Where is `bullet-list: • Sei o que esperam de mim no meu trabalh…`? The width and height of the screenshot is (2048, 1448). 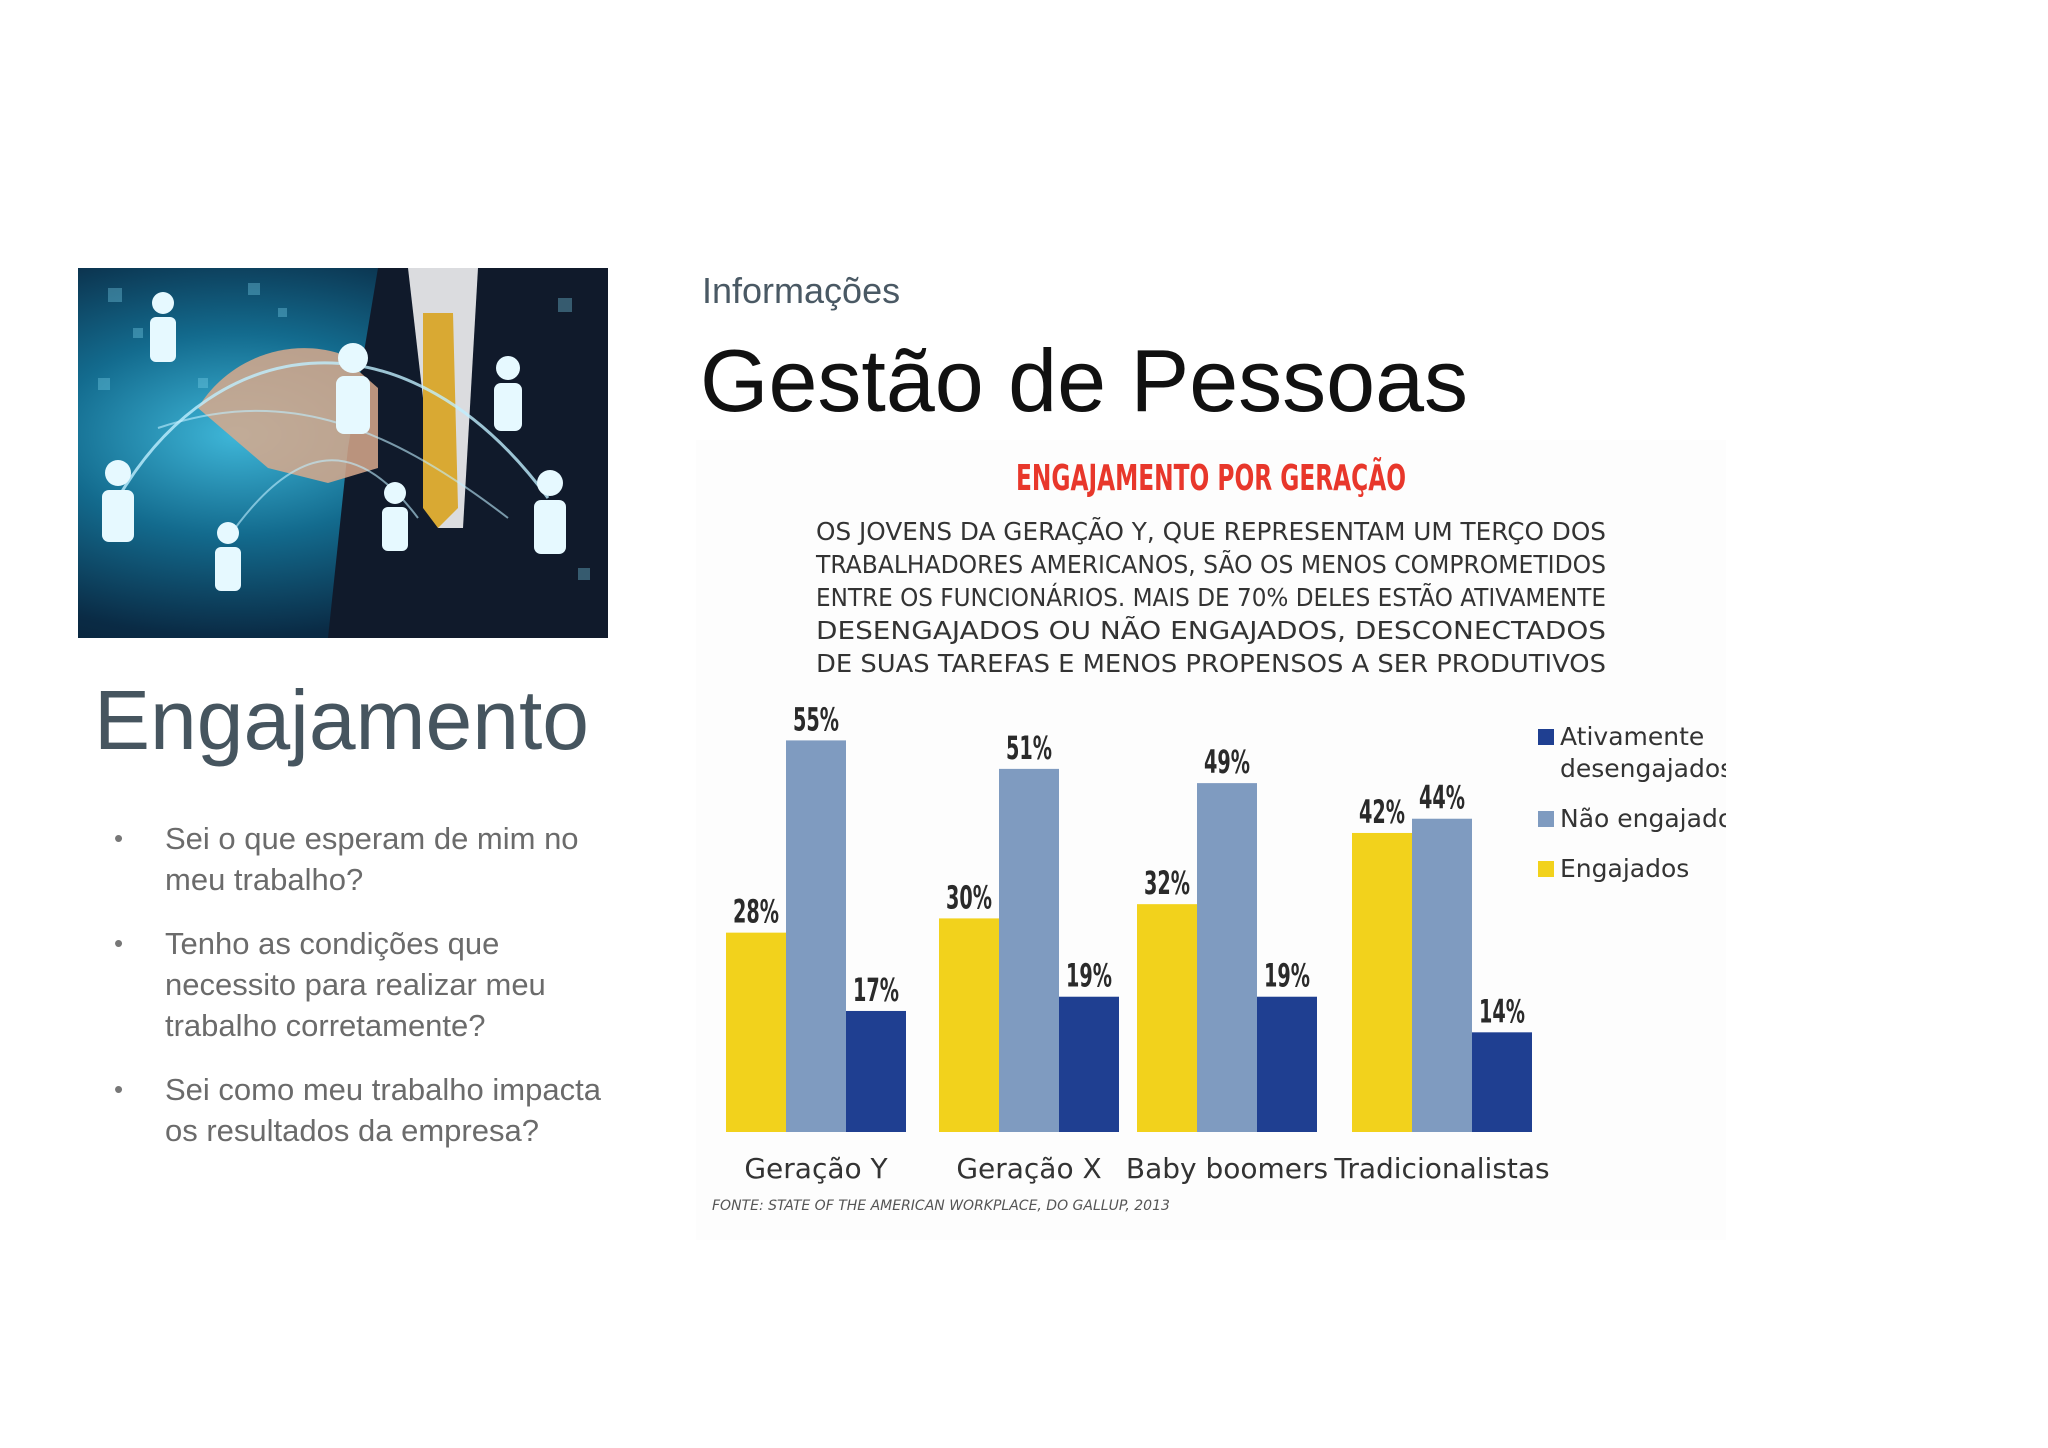 bullet-list: • Sei o que esperam de mim no meu trabalh… is located at coordinates (360, 996).